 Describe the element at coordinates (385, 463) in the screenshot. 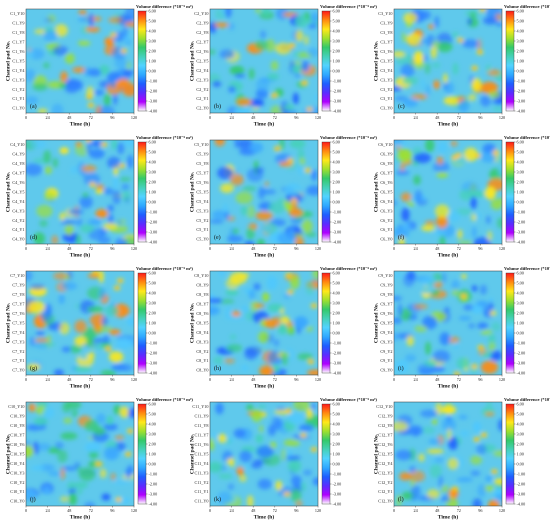

I see `y-tick-label: C12_Y4` at that location.